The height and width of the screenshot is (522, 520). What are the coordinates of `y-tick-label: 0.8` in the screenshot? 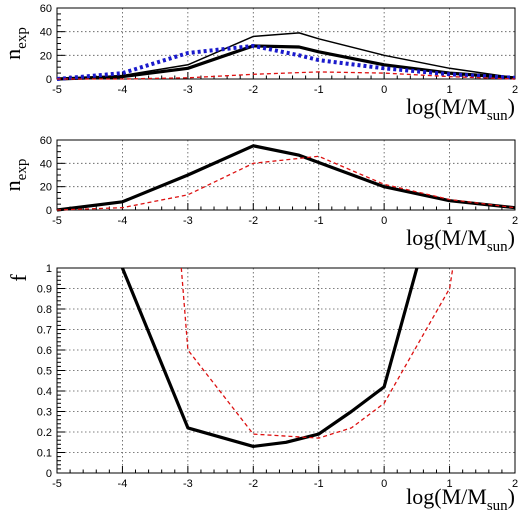 It's located at (44, 310).